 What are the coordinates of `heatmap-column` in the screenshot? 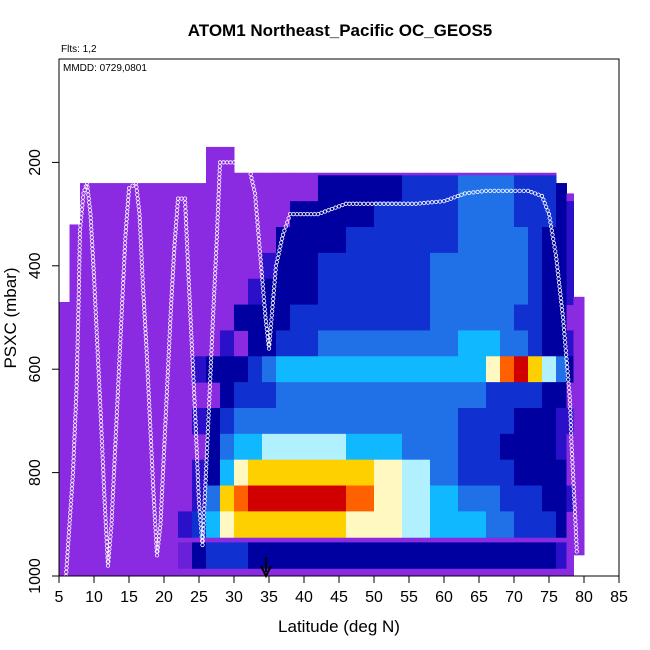 It's located at (185, 379).